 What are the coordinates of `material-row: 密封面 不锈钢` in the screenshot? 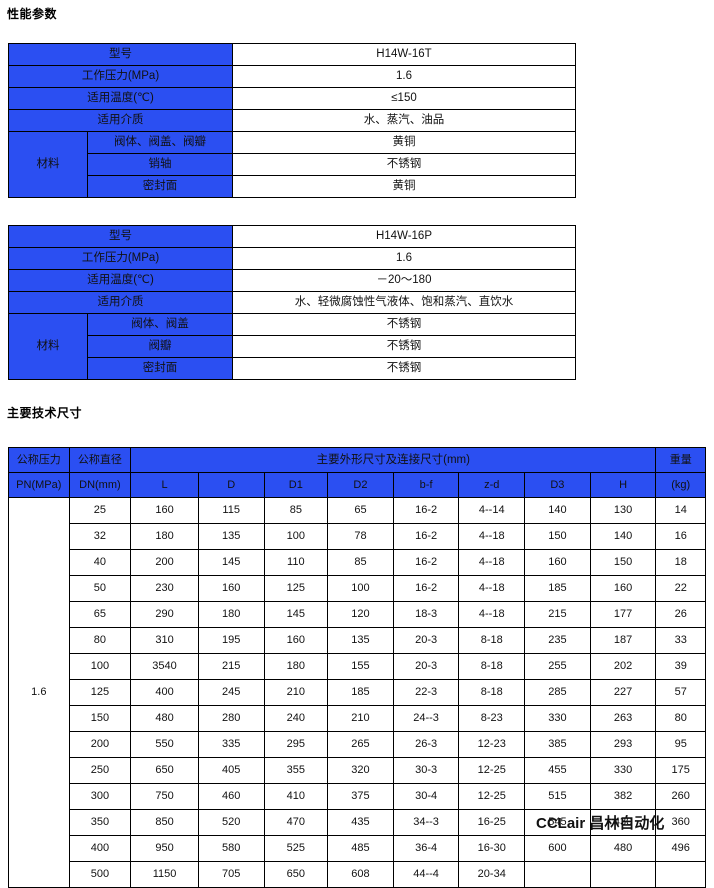 It's located at (292, 368).